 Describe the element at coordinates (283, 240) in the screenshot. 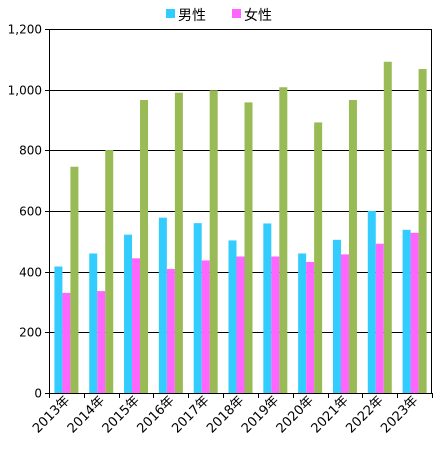

I see `bar-series3-2019年` at that location.